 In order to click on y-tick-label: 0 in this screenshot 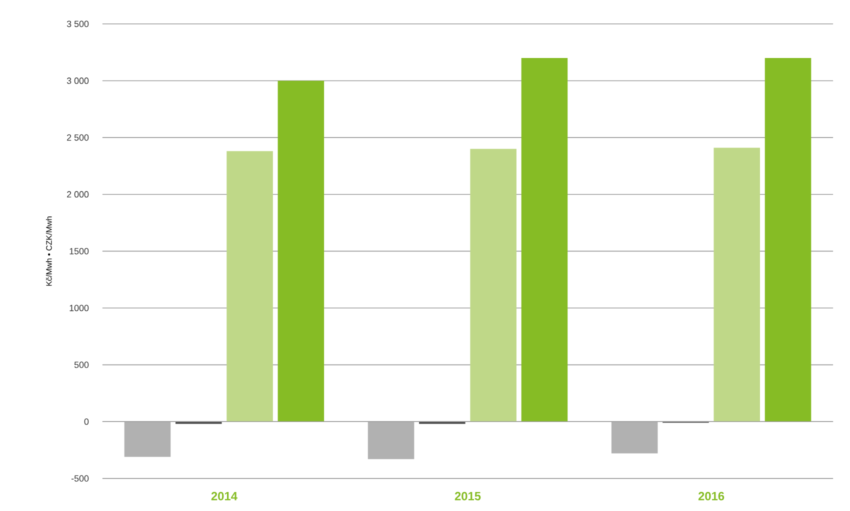, I will do `click(86, 421)`.